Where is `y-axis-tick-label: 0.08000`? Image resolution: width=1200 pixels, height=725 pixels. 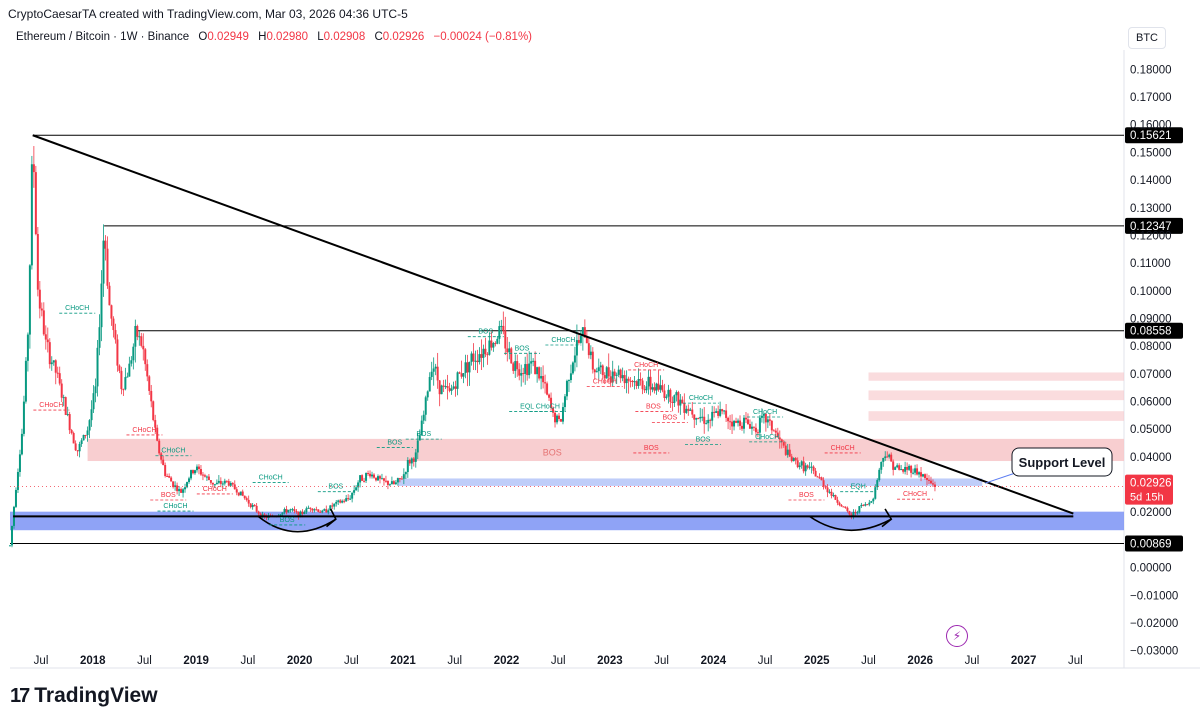 y-axis-tick-label: 0.08000 is located at coordinates (1151, 347).